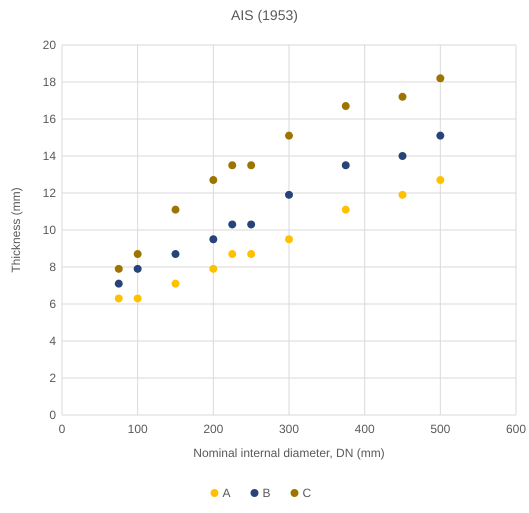  What do you see at coordinates (49, 119) in the screenshot?
I see `y-tick-label: 16` at bounding box center [49, 119].